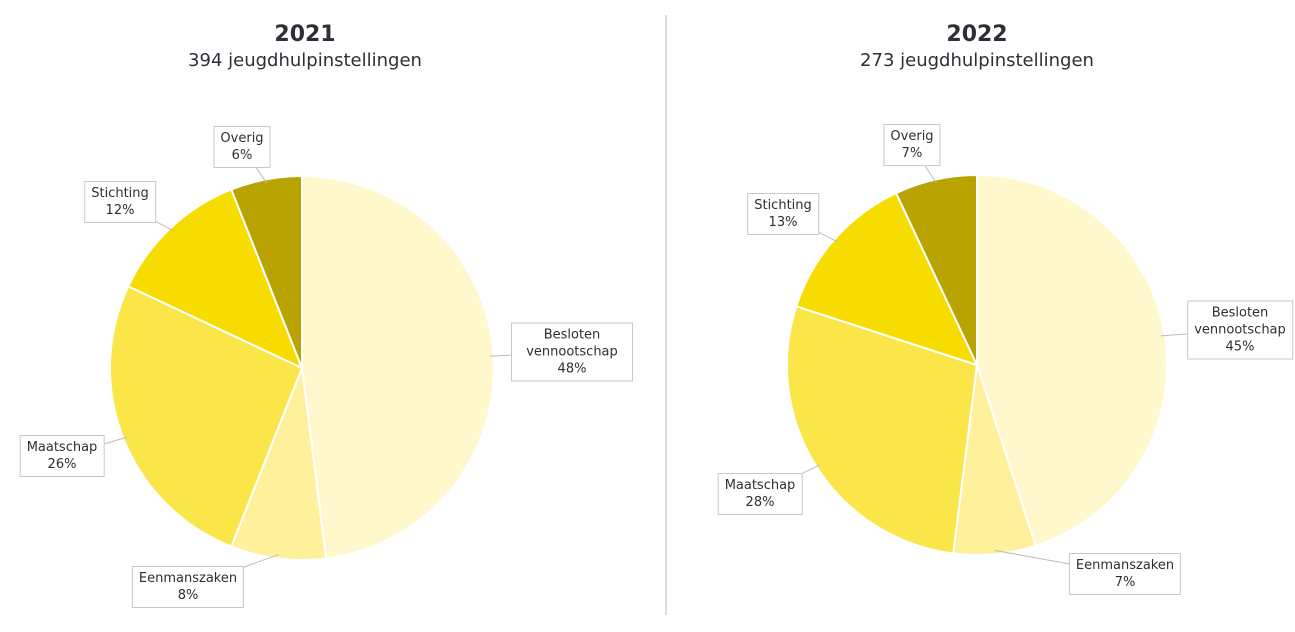 This screenshot has width=1295, height=632. I want to click on value-label: 12%, so click(120, 210).